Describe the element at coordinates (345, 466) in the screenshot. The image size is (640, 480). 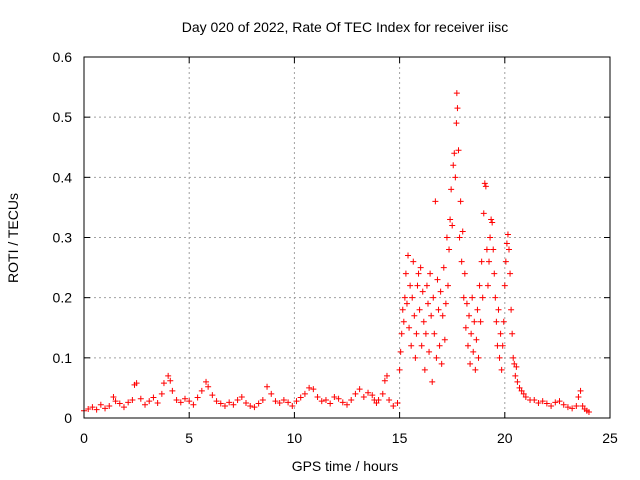
I see `x-axis-label: GPS time / hours` at that location.